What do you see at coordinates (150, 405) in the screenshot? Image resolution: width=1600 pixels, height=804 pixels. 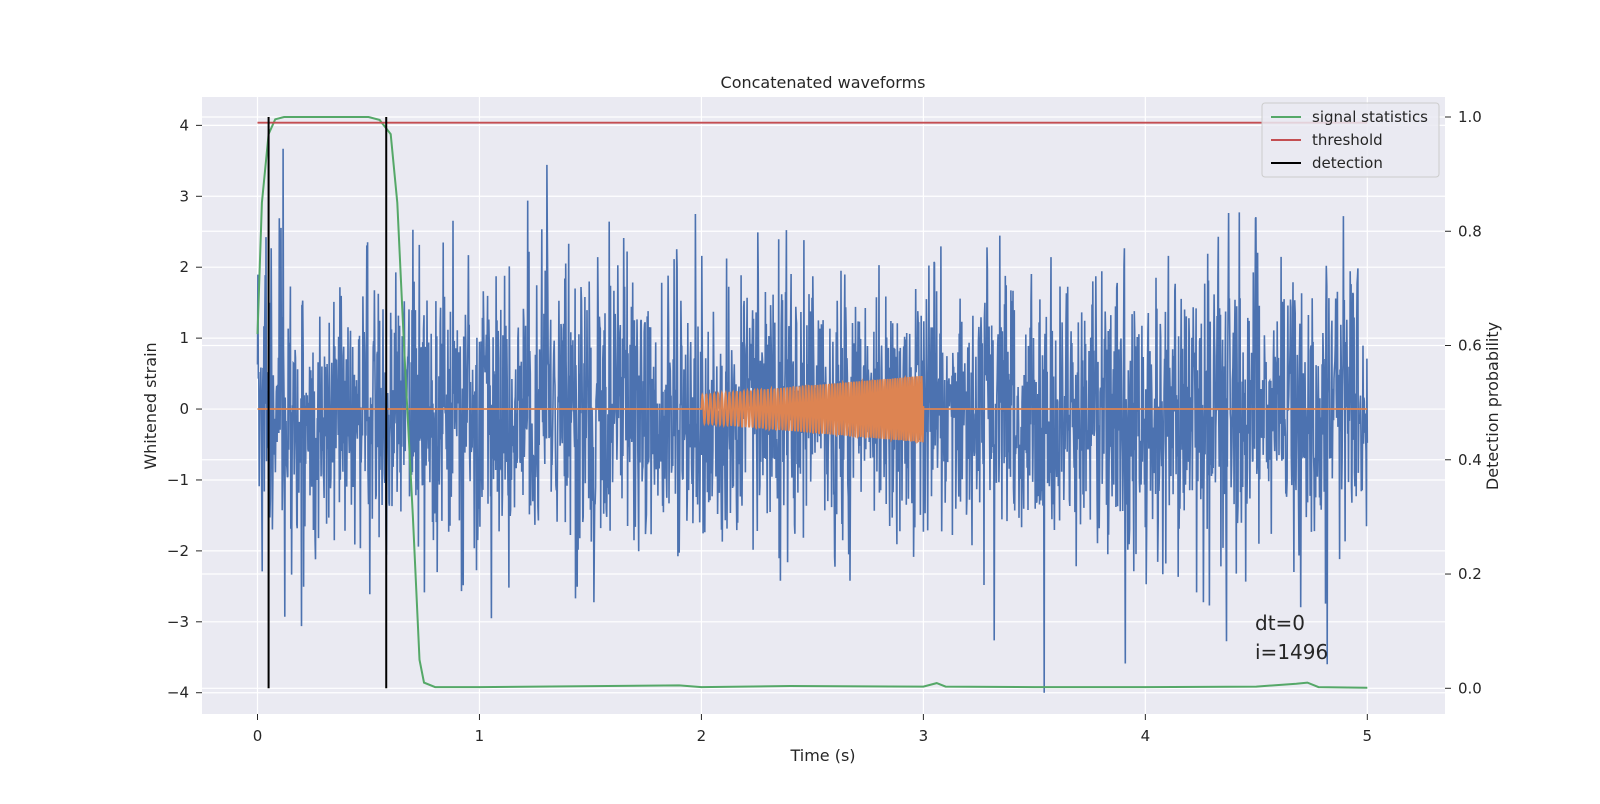 I see `y-axis-left-label: Whitened strain` at bounding box center [150, 405].